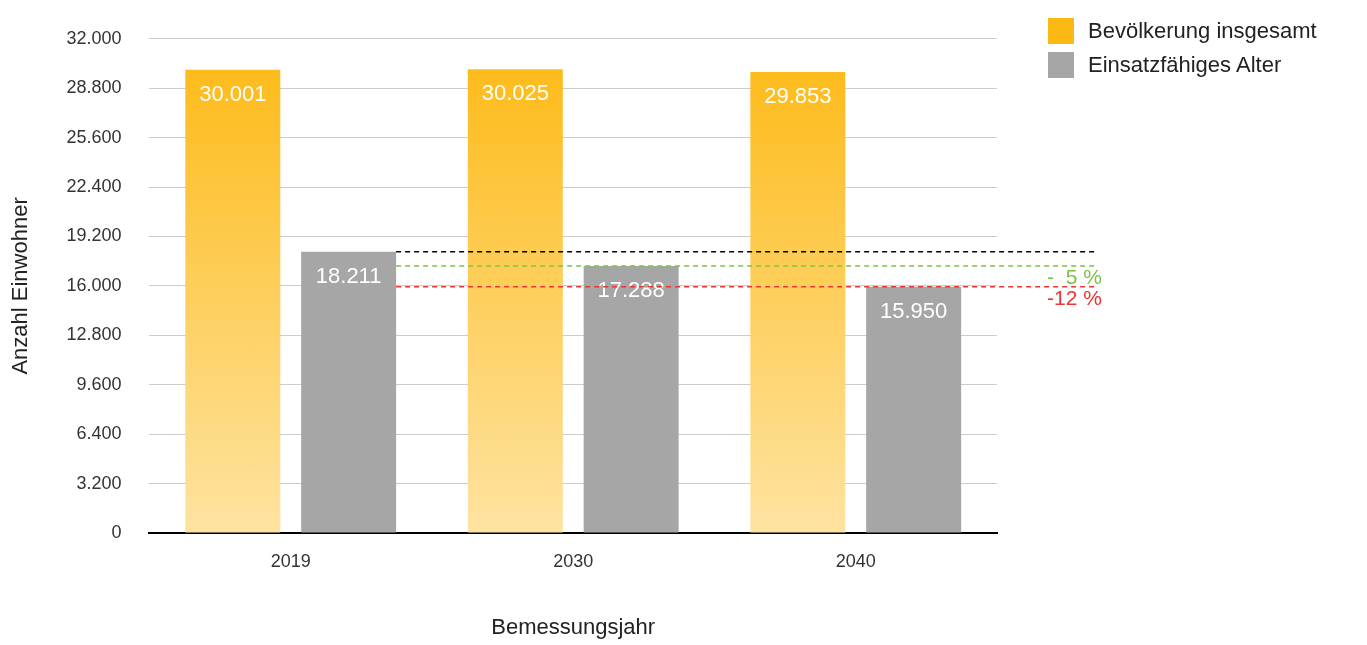  I want to click on data-label: 18.211, so click(348, 275).